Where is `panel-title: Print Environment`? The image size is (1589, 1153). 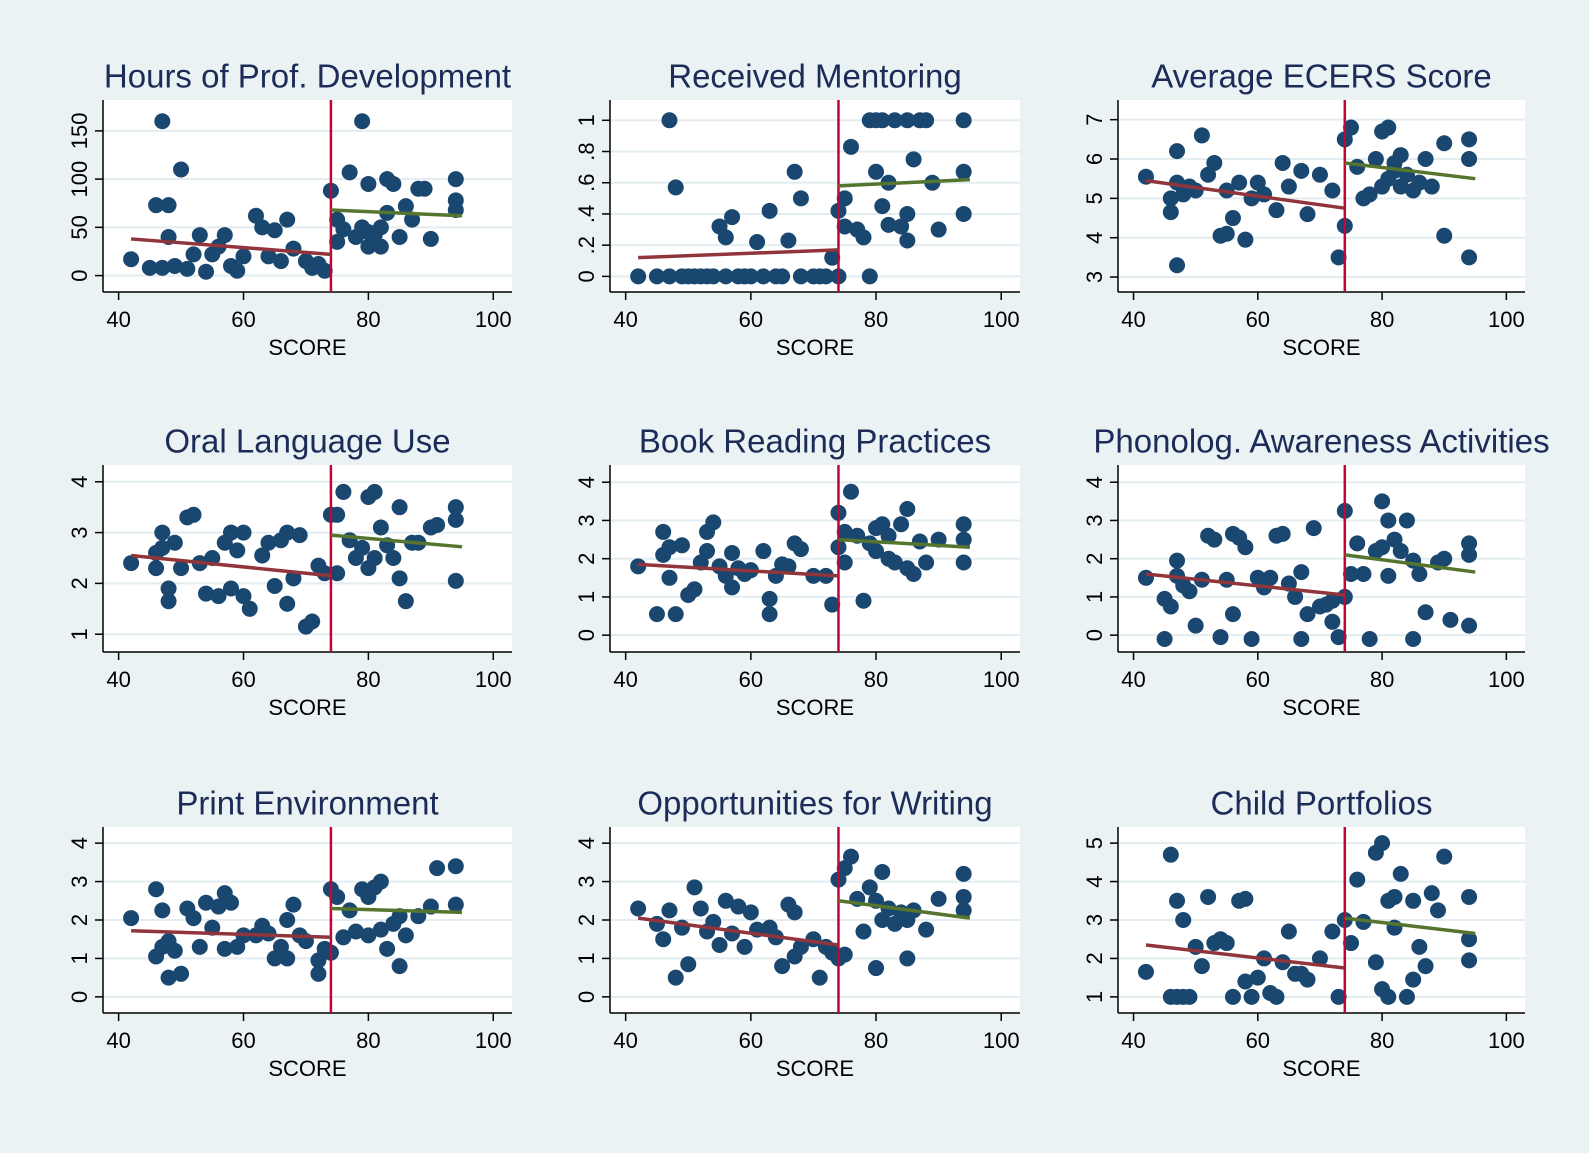
panel-title: Print Environment is located at coordinates (307, 803).